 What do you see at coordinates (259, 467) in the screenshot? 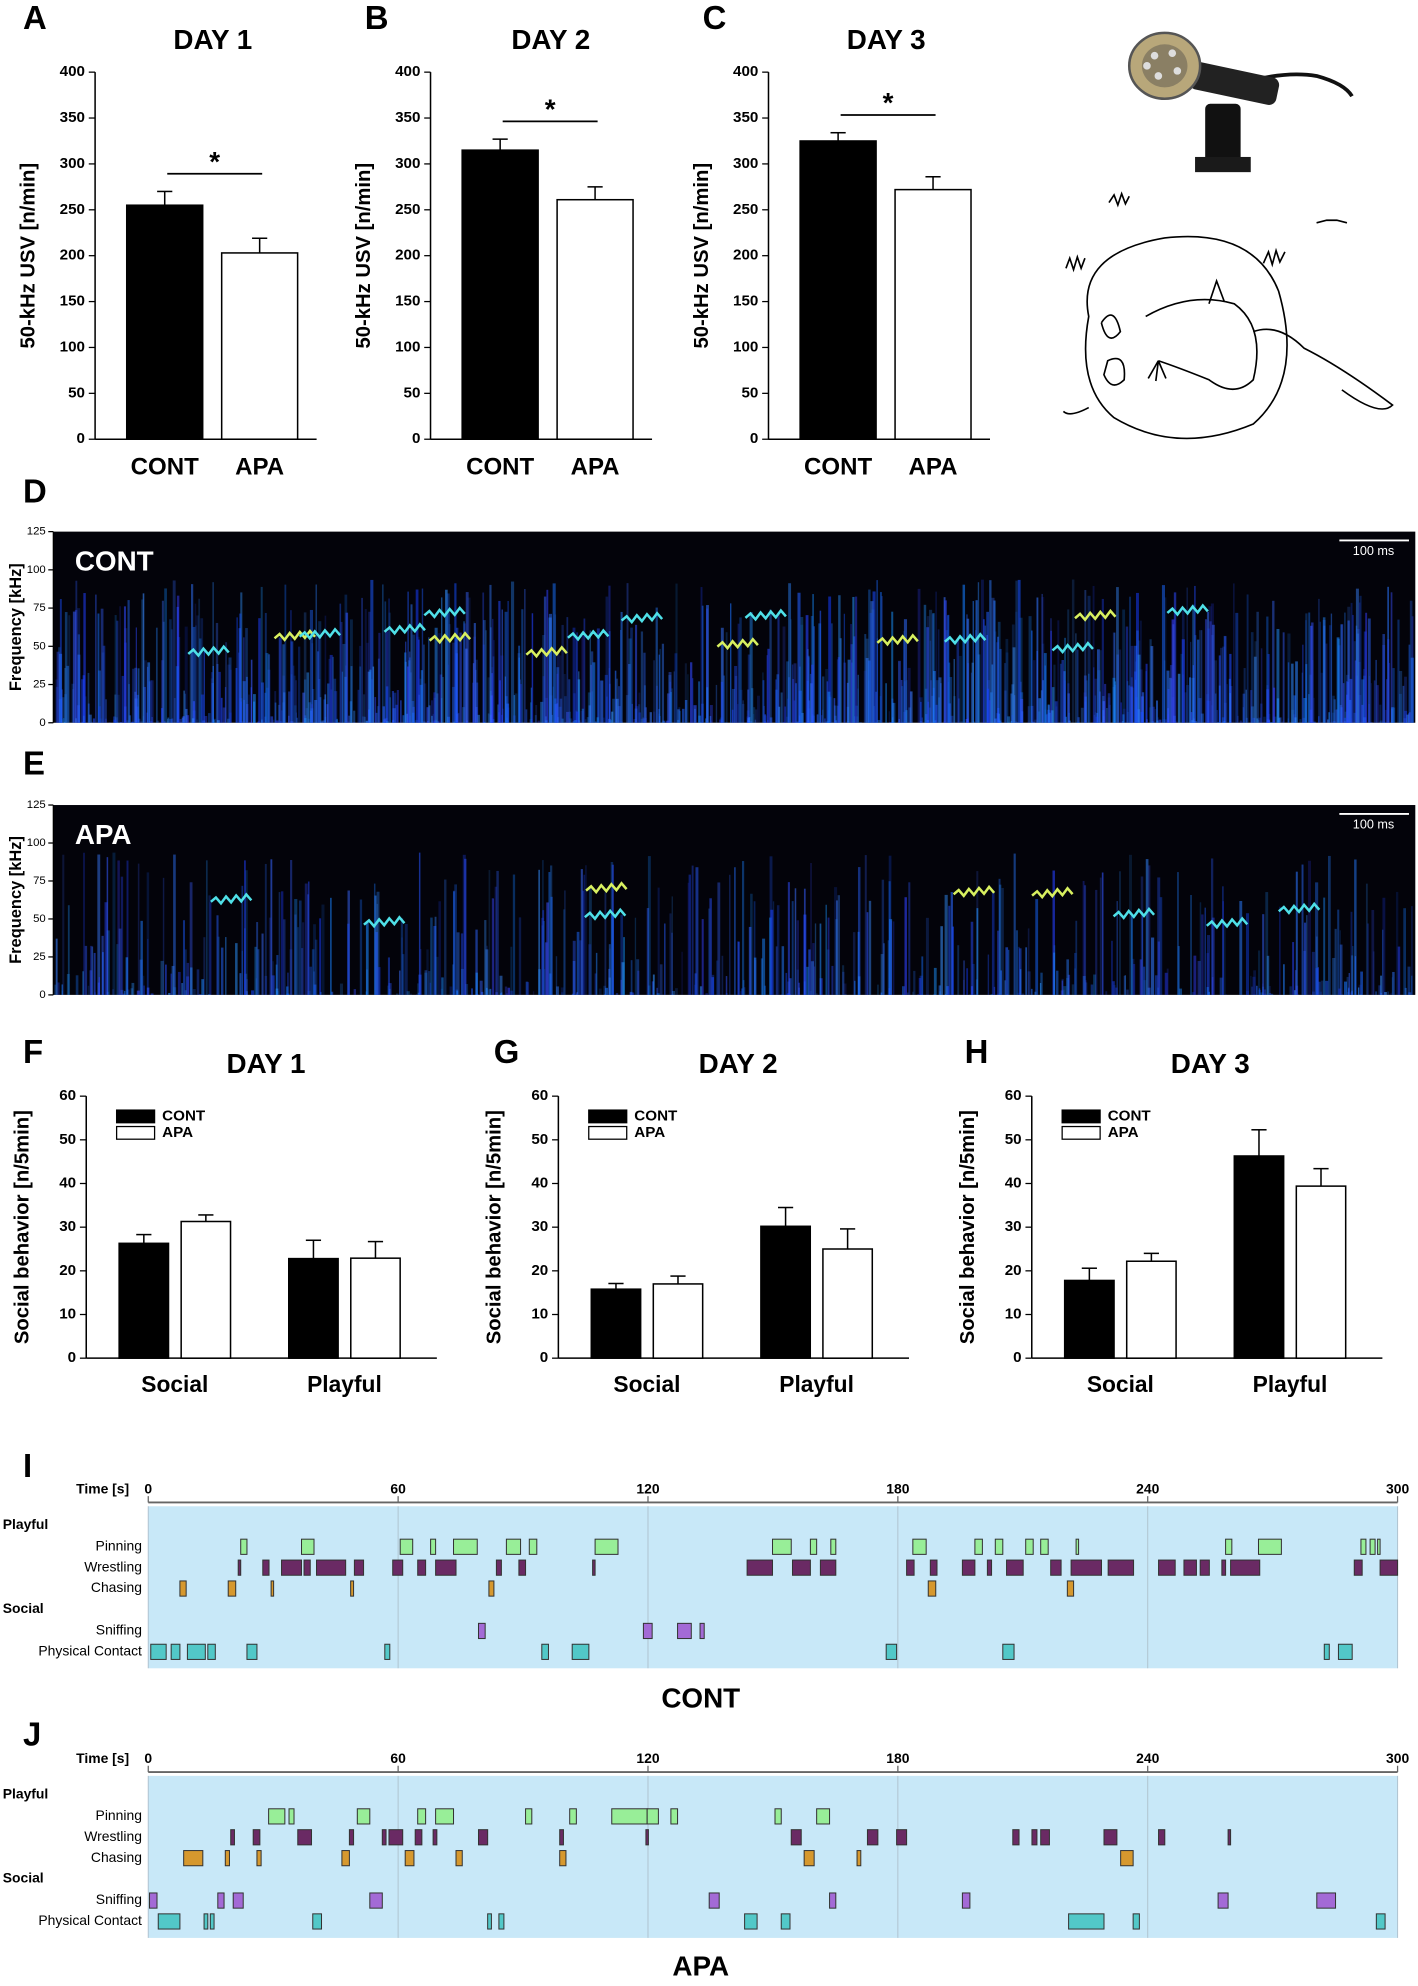
I see `x-tick-label: APA` at bounding box center [259, 467].